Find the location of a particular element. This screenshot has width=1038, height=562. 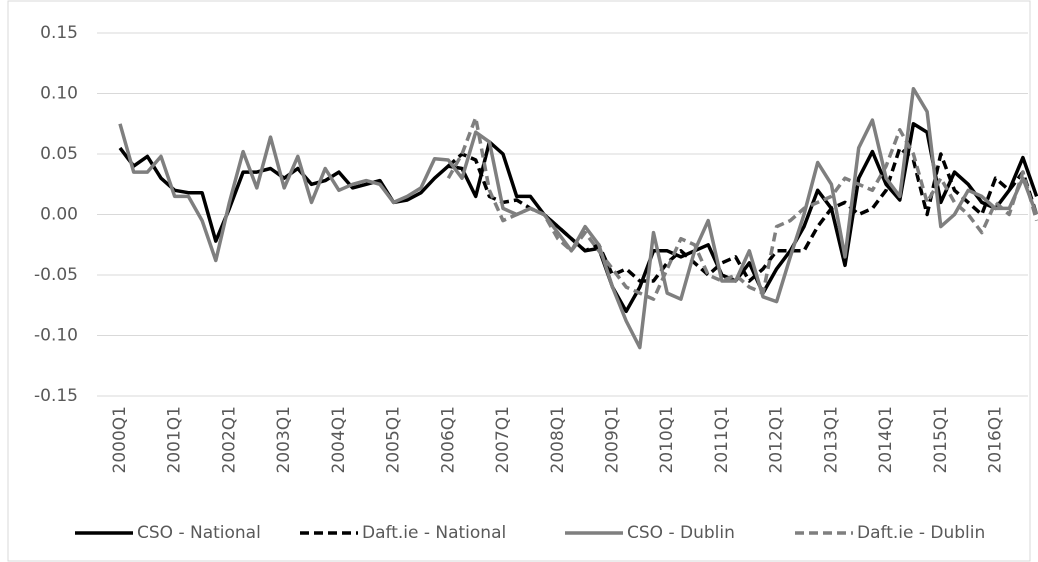

x-tick-label: 2000Q1 is located at coordinates (120, 439).